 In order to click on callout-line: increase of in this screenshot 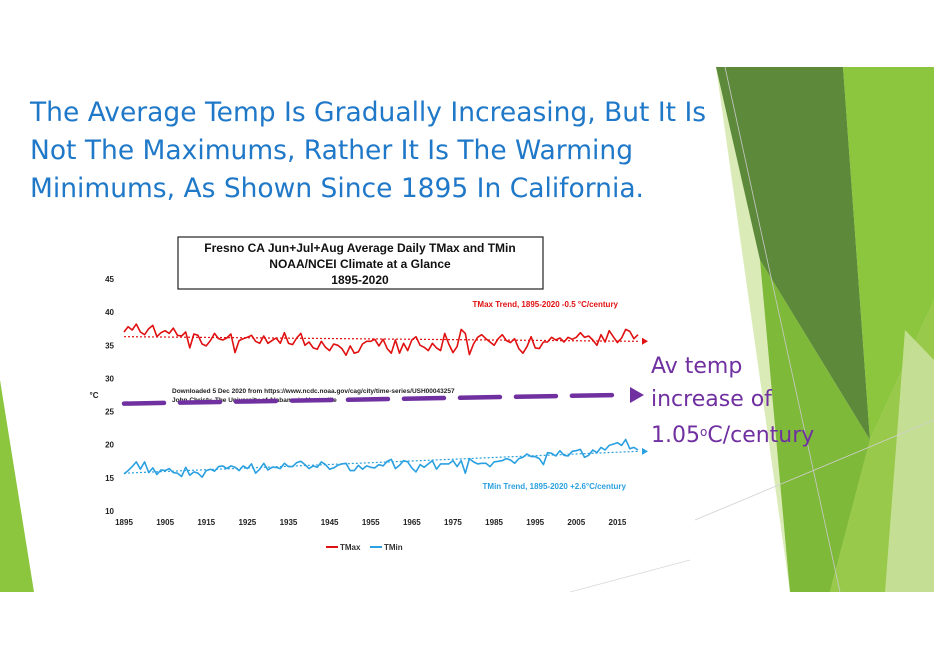, I will do `click(711, 399)`.